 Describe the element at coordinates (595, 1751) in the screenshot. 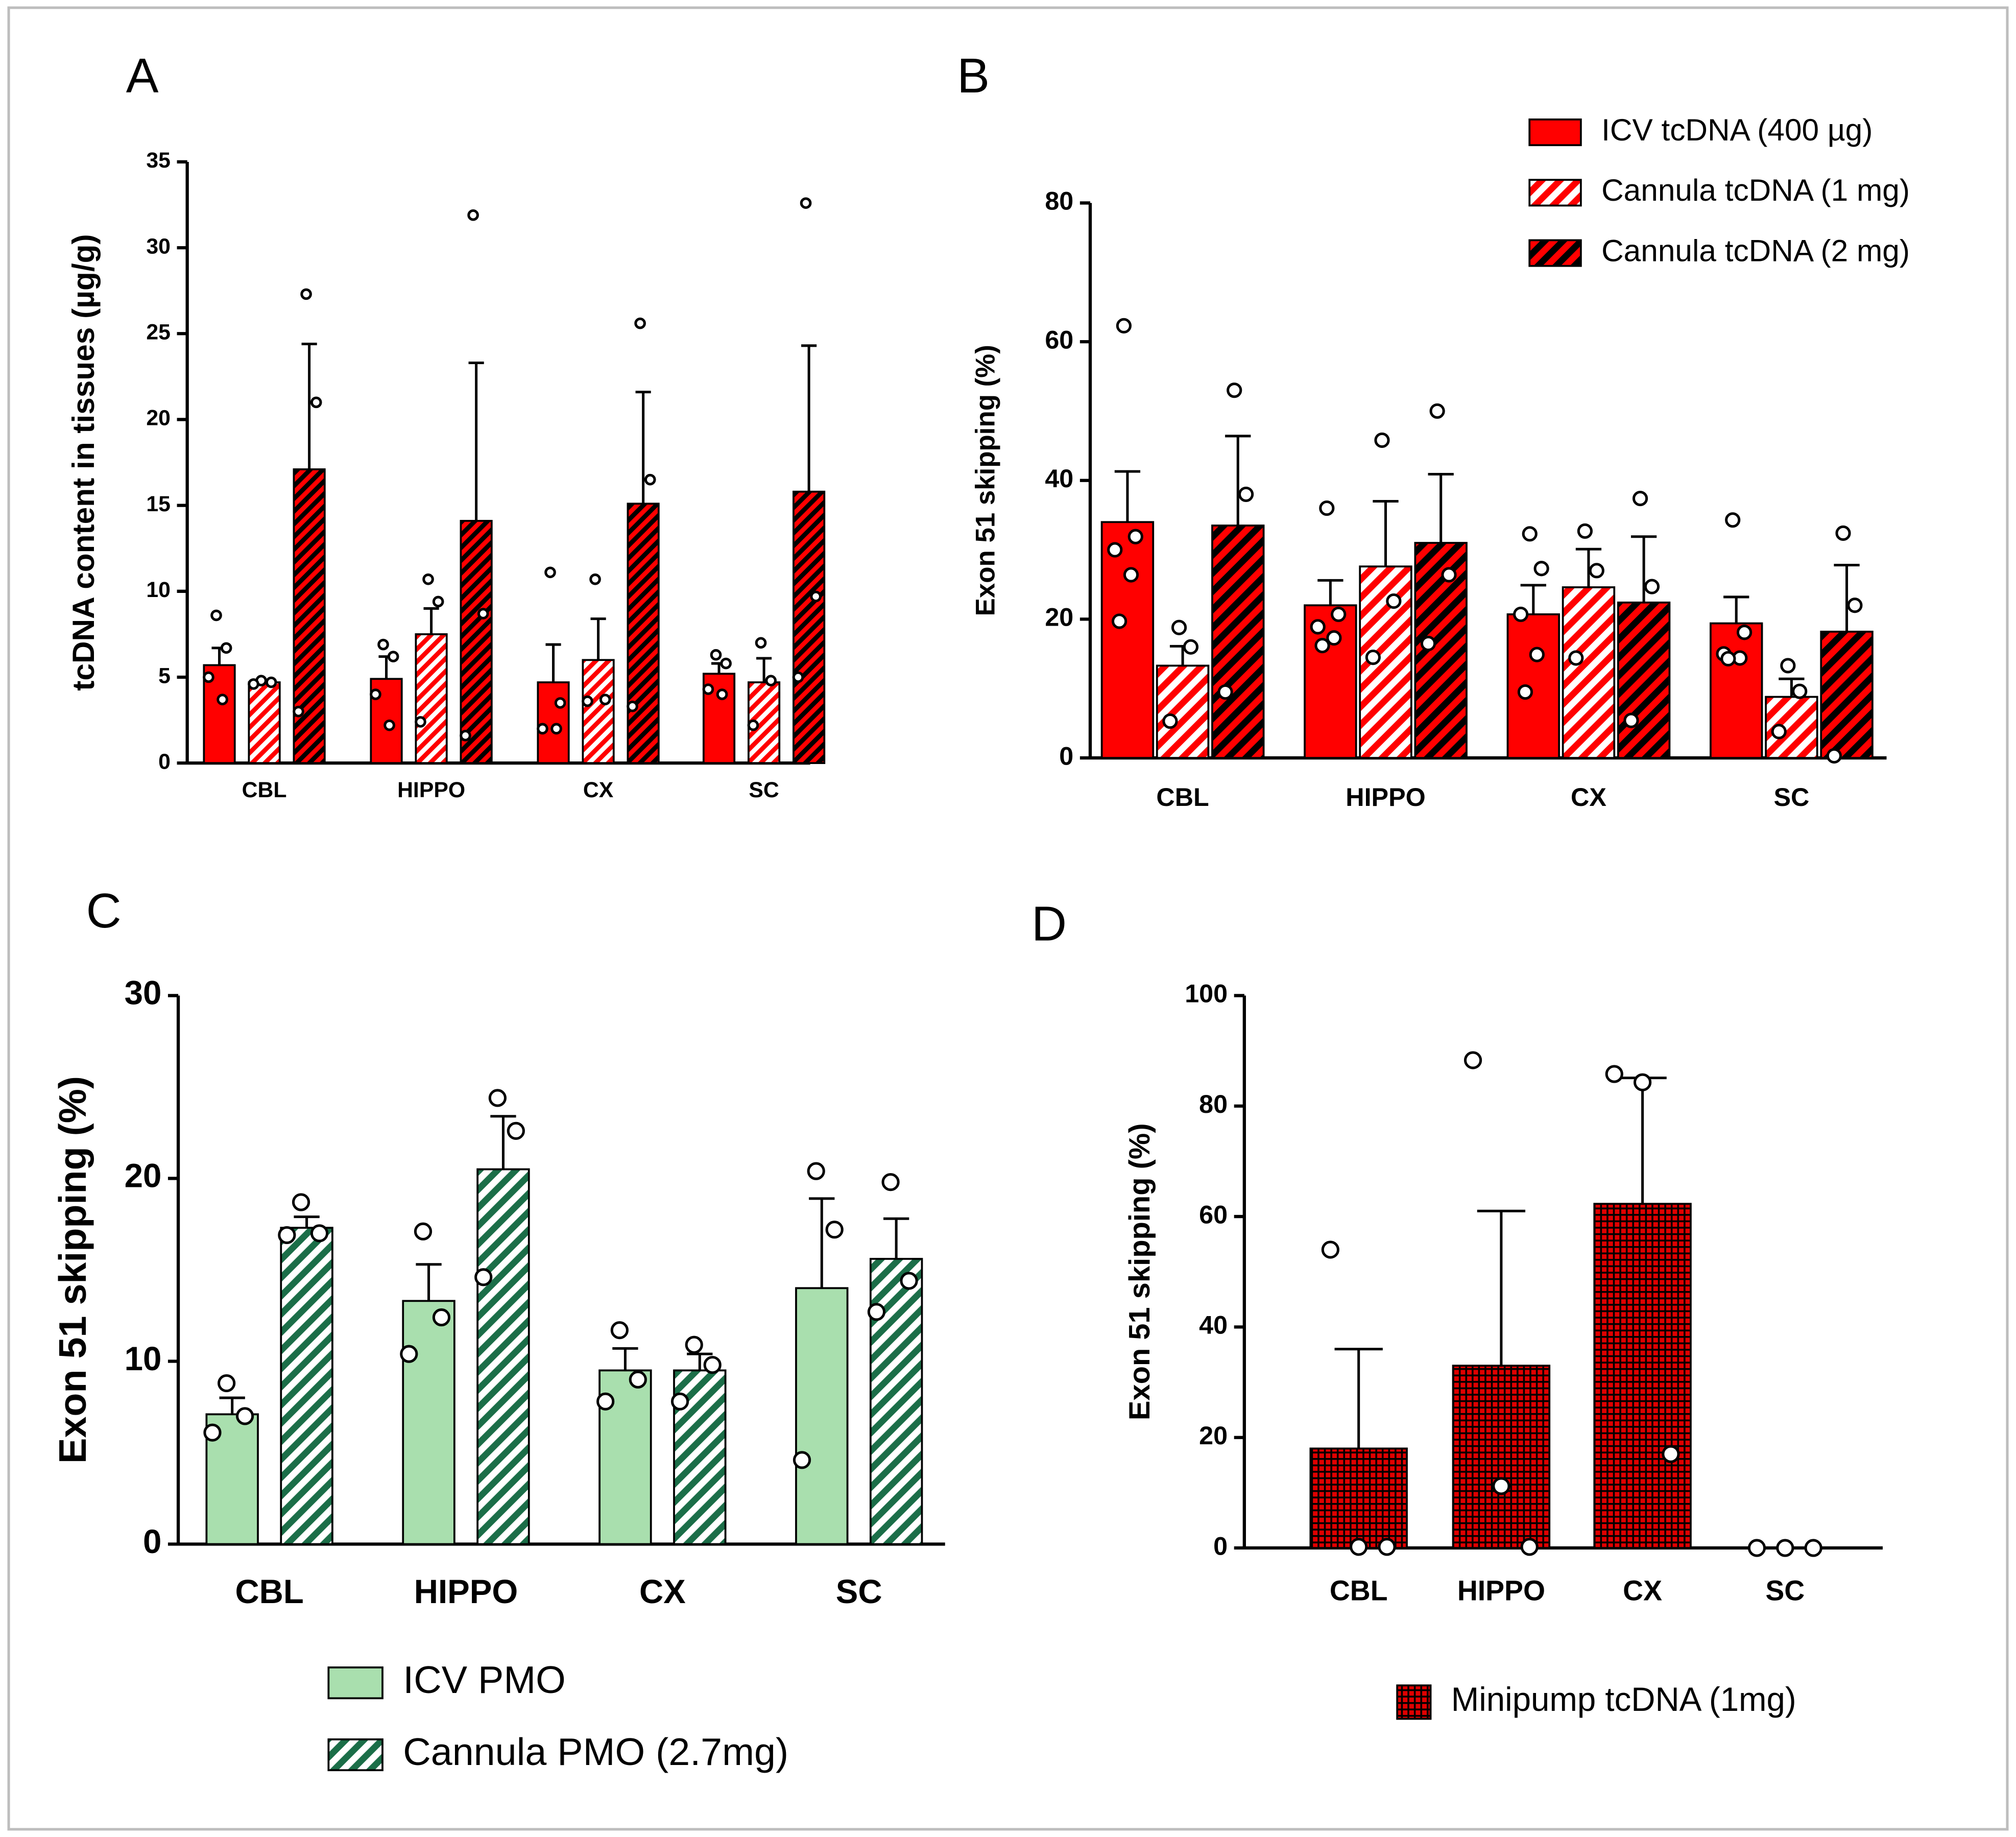

I see `legend-label: Cannula PMO (2.7mg)` at that location.